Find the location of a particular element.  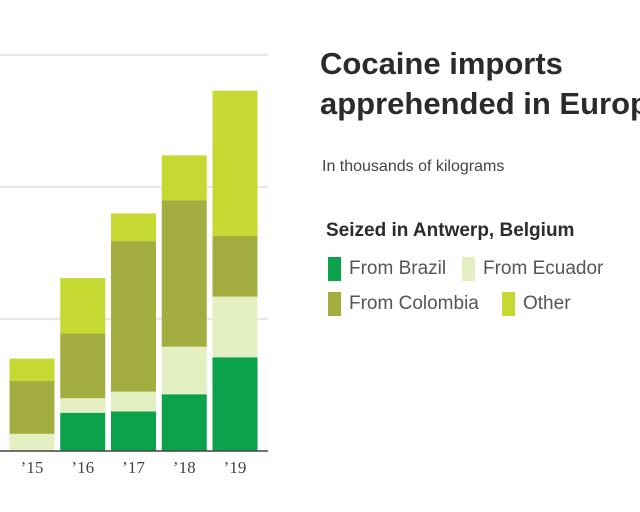

legend-swatch-brazil is located at coordinates (334, 269).